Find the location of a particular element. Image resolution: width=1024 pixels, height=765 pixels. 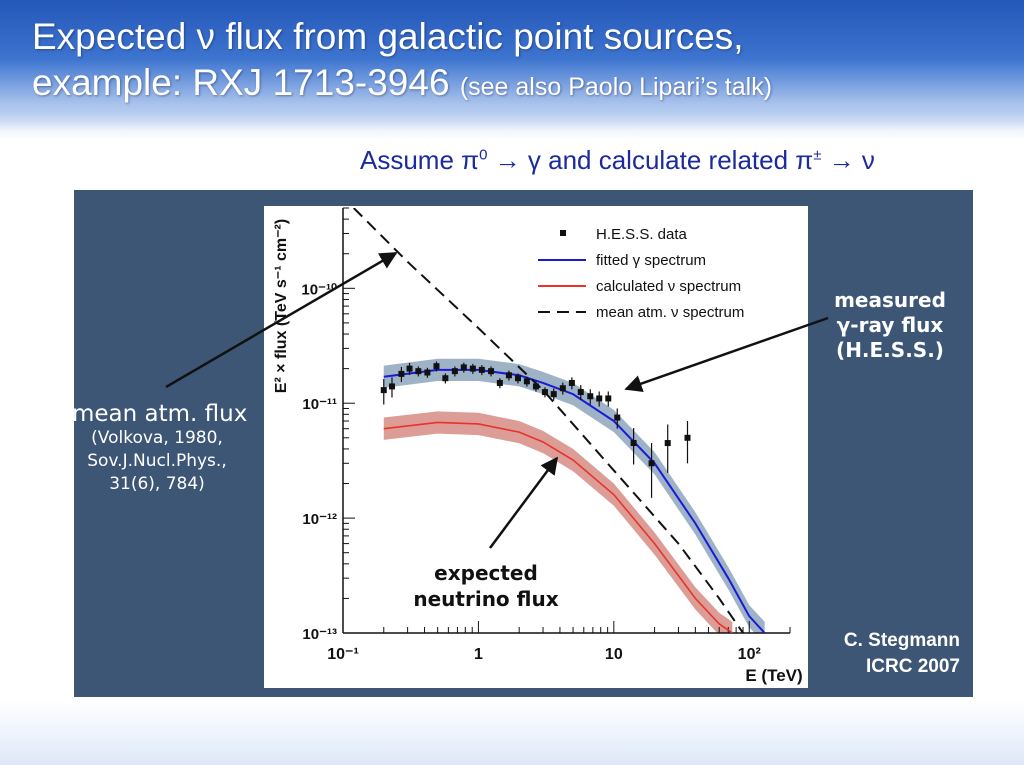

measured-line1: measured is located at coordinates (890, 300).